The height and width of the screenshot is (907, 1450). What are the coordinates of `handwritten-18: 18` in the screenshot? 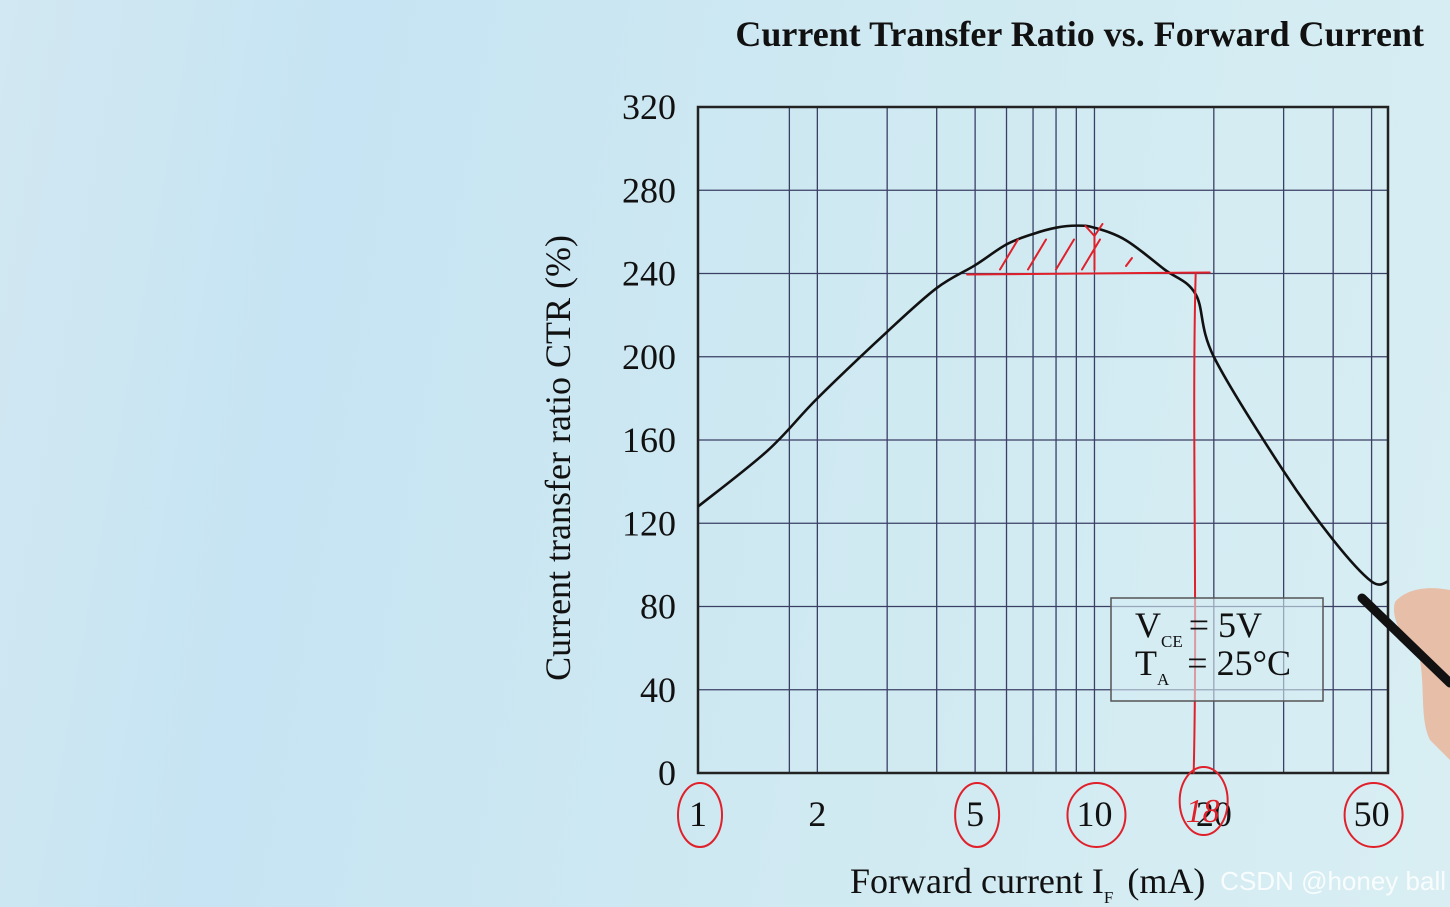 It's located at (1203, 811).